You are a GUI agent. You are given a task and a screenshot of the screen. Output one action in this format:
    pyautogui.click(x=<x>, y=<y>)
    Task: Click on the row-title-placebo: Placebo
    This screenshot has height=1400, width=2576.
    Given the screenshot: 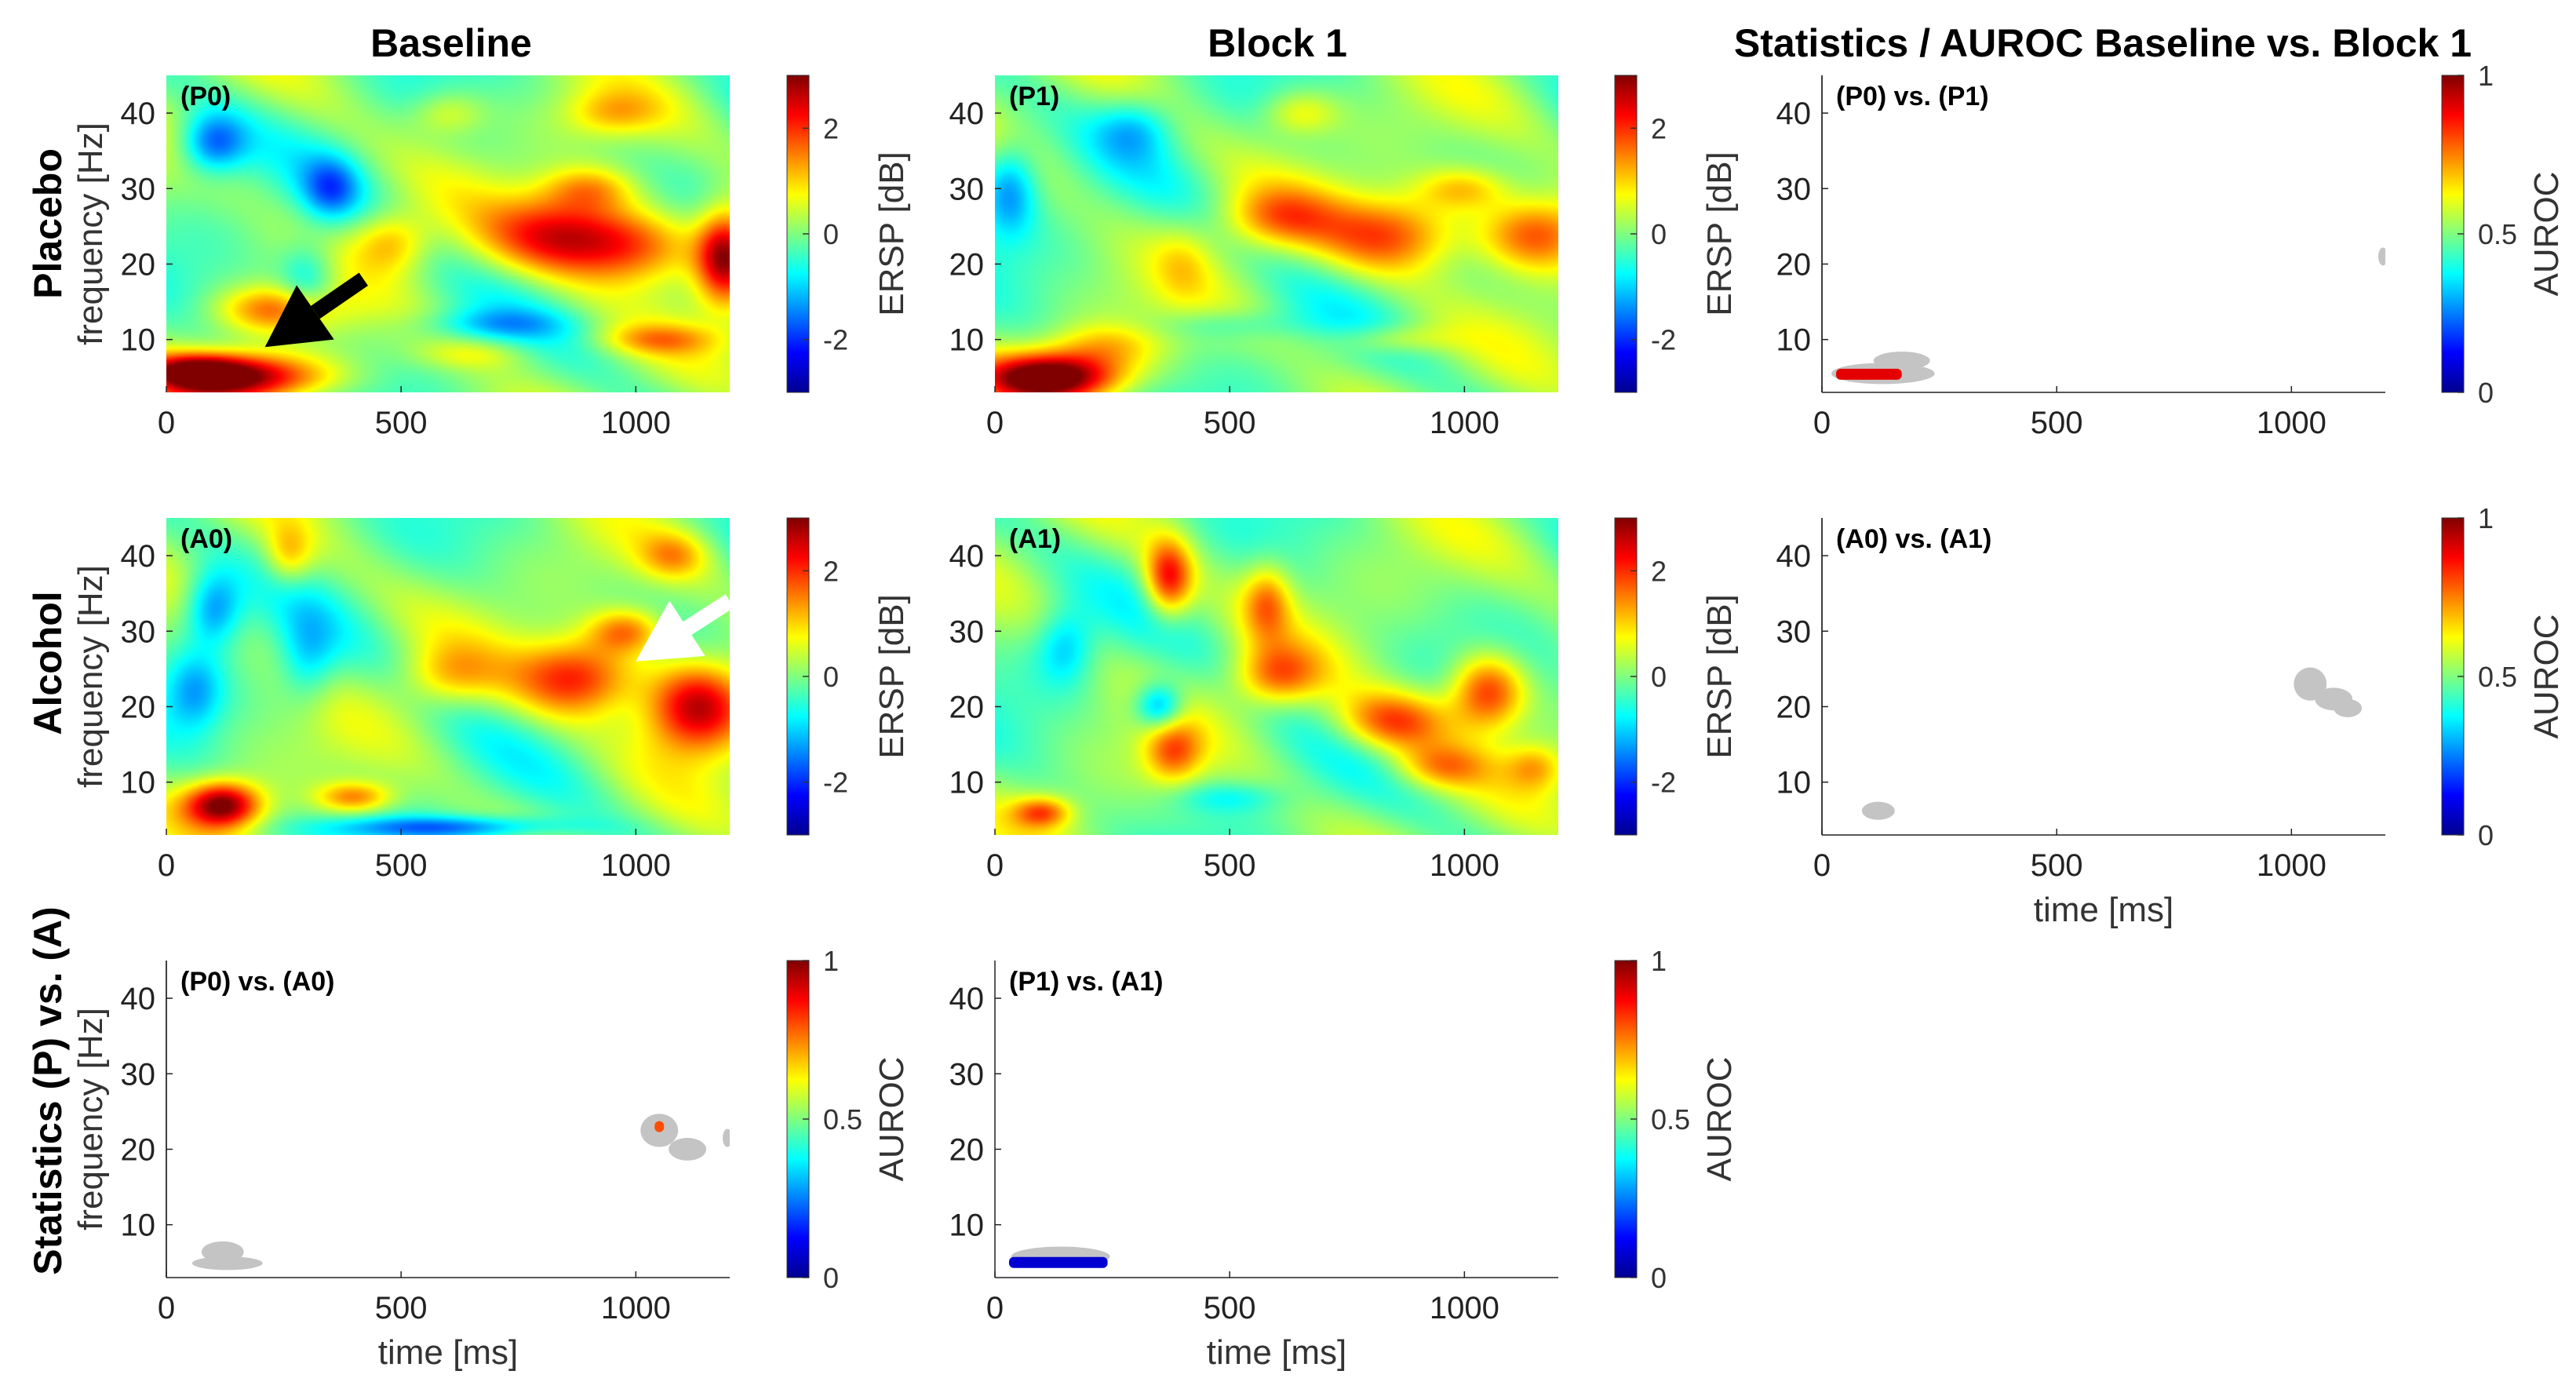 What is the action you would take?
    pyautogui.click(x=48, y=223)
    